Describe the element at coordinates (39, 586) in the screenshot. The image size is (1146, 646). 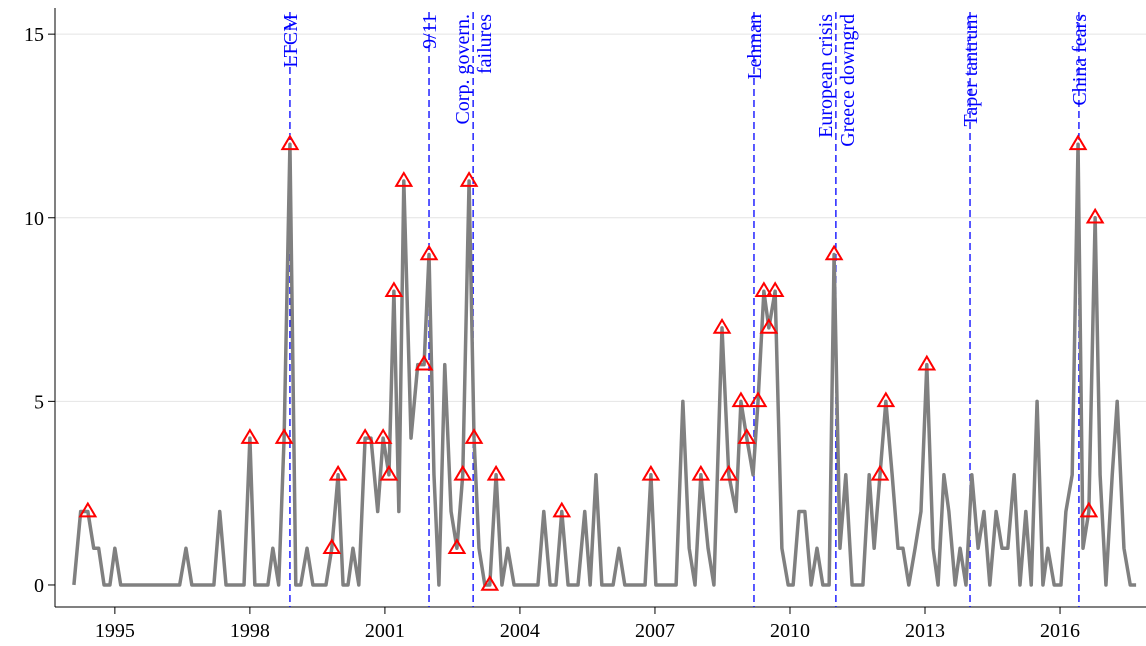
I see `y-tick-label: 0` at that location.